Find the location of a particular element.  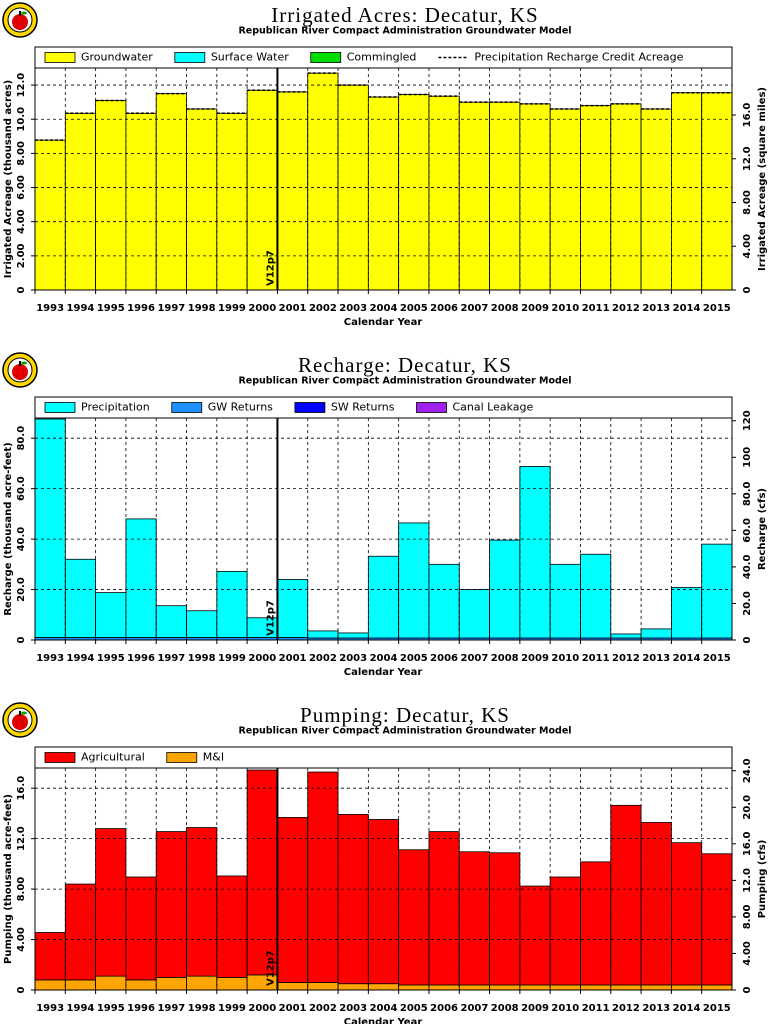

x-tick-label: 2015 is located at coordinates (717, 308).